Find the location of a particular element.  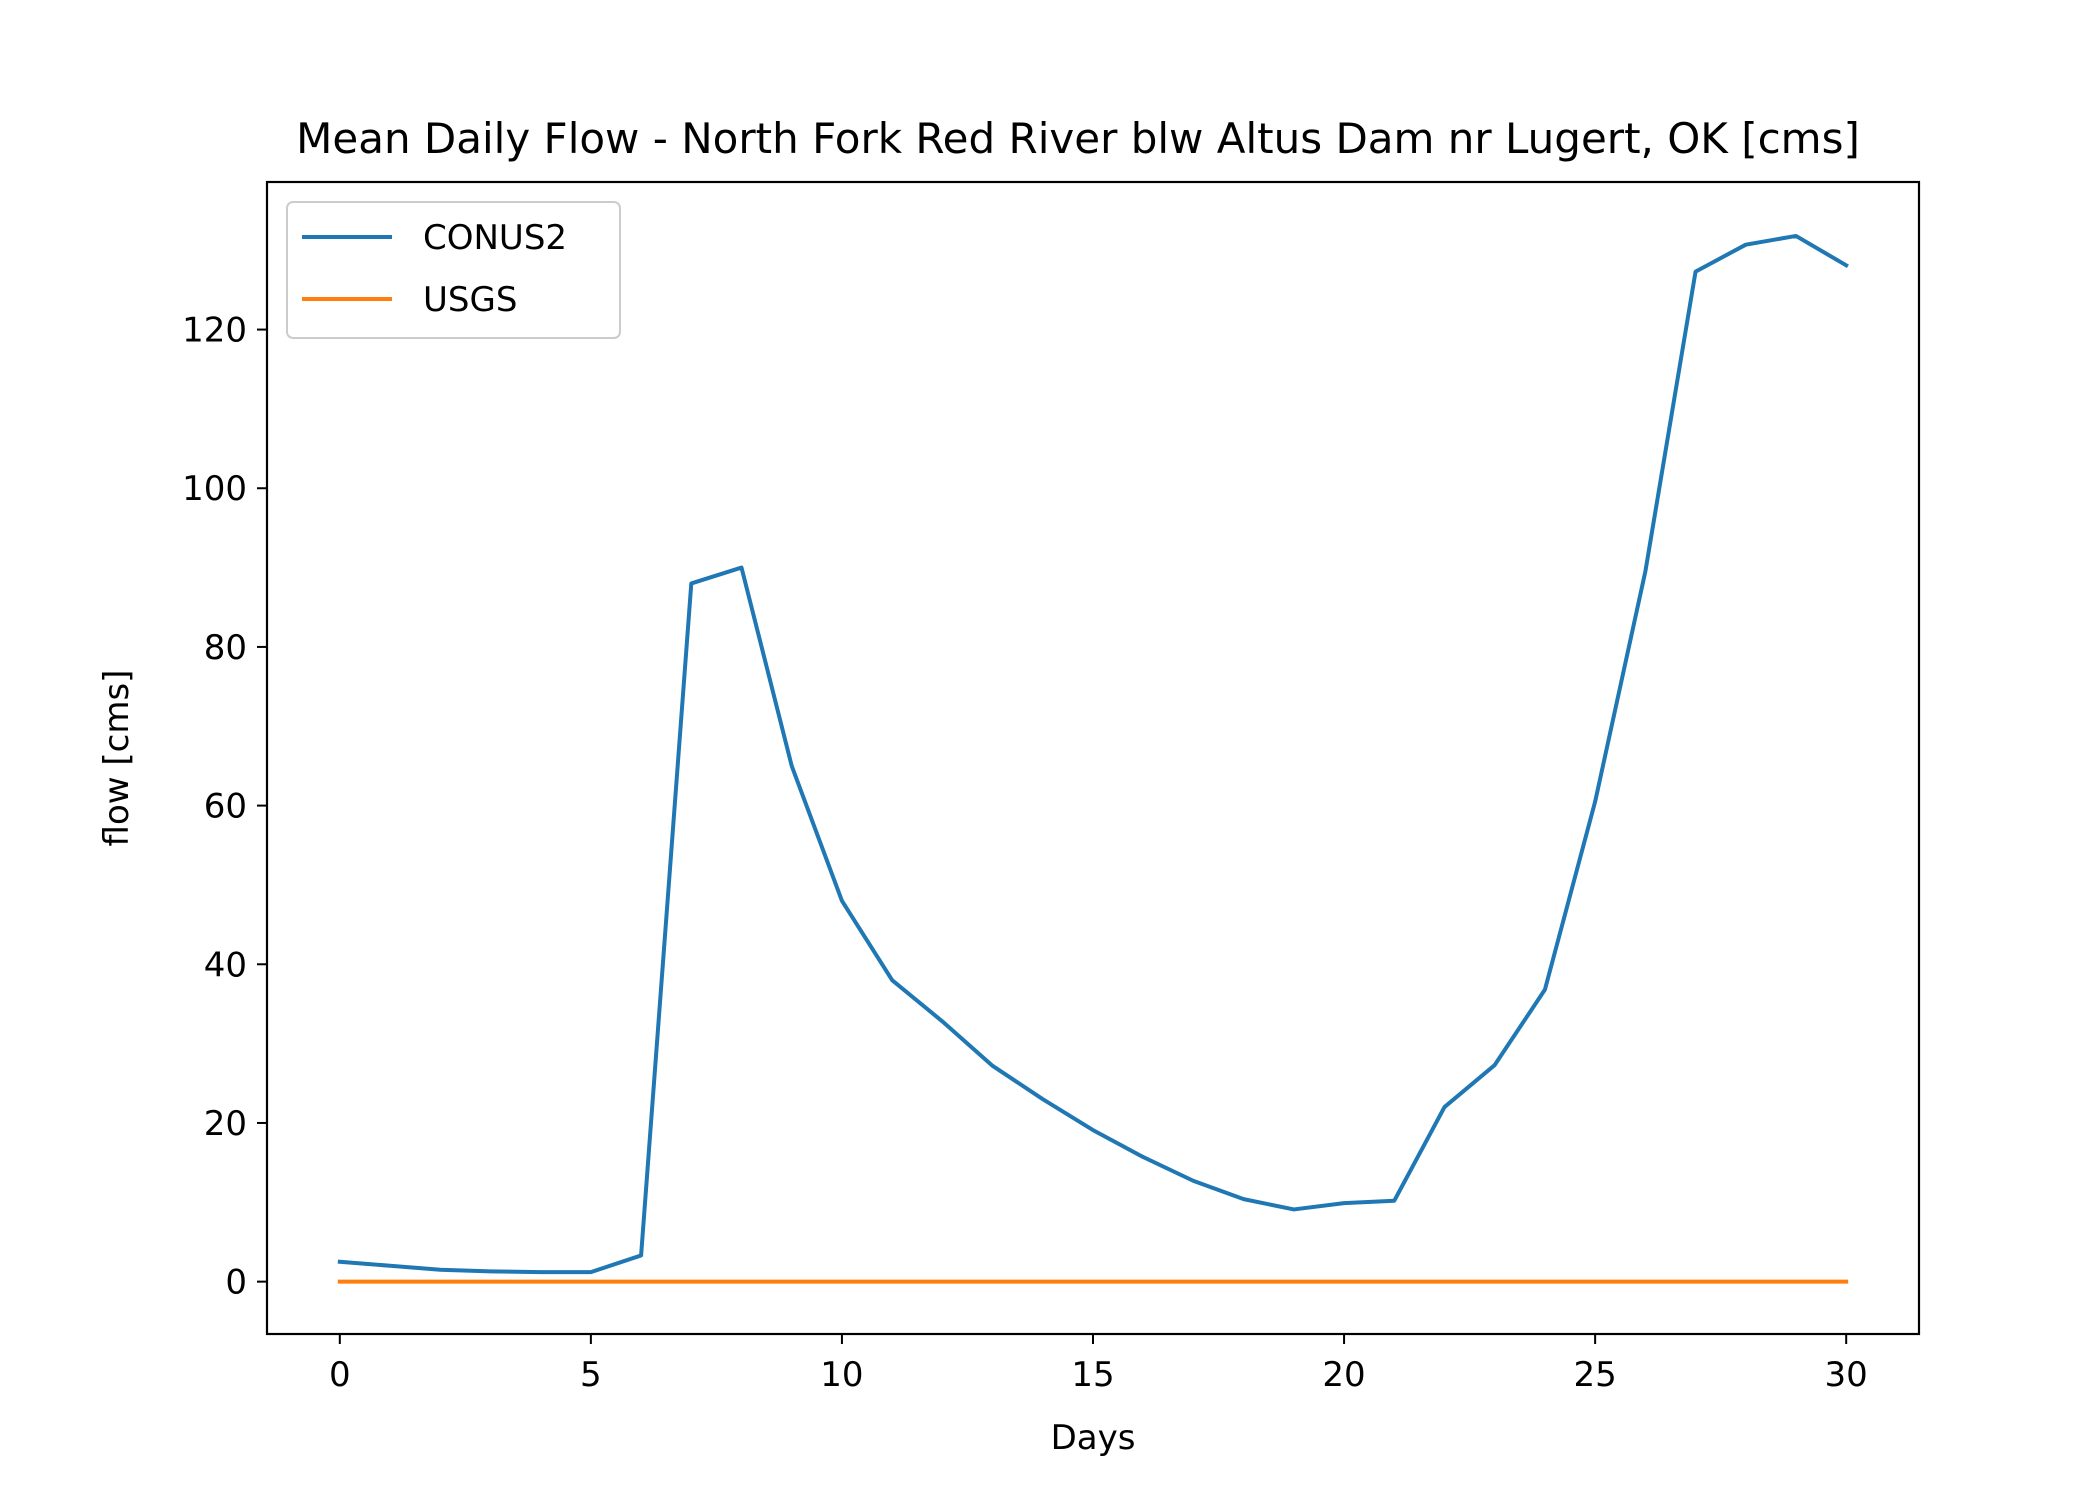

x-tick-label: 25 is located at coordinates (1594, 1375).